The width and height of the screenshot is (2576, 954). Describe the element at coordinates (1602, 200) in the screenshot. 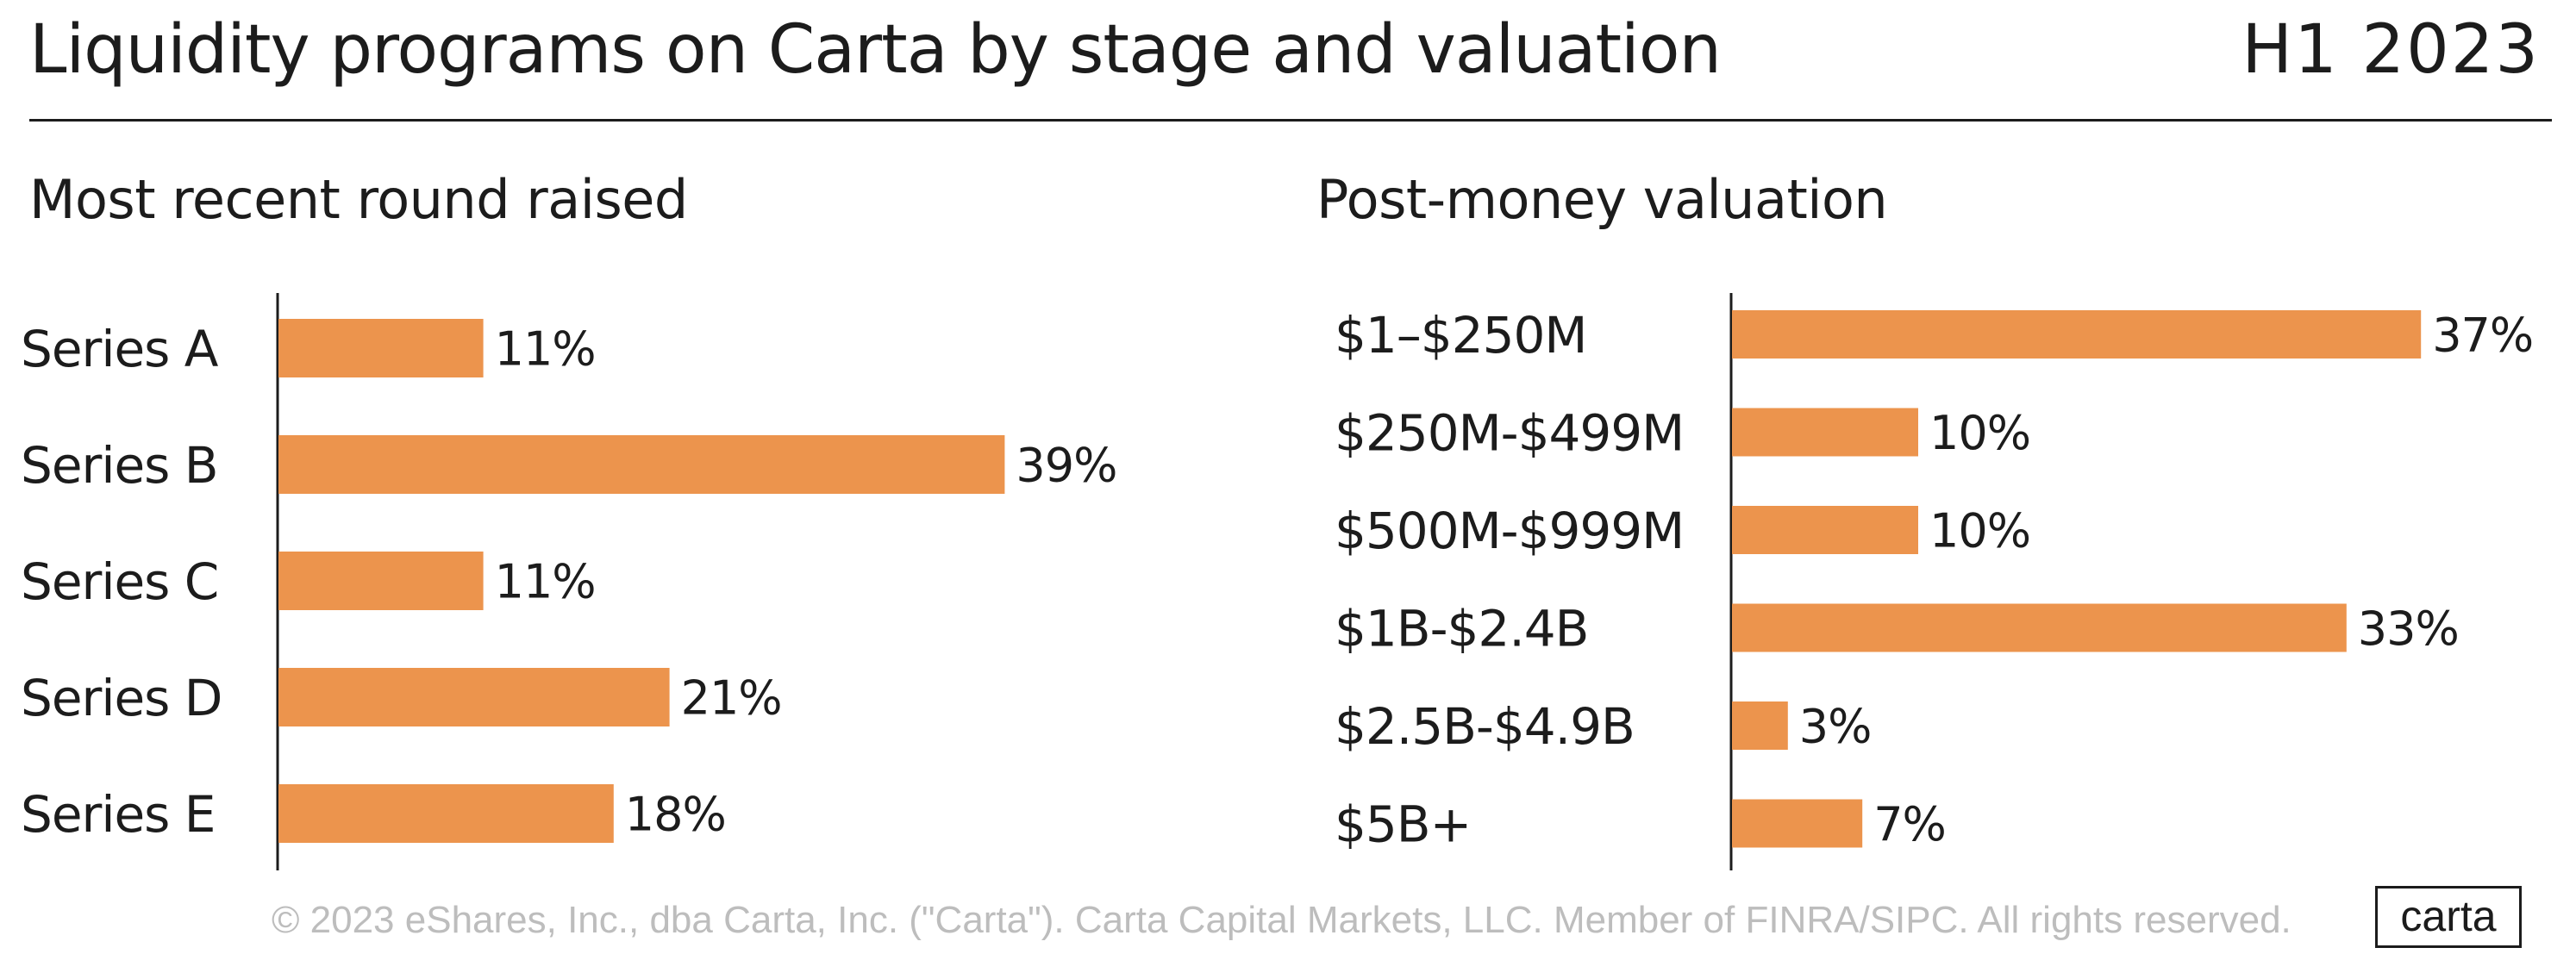

I see `right-chart-subtitle: Post-money valuation` at that location.